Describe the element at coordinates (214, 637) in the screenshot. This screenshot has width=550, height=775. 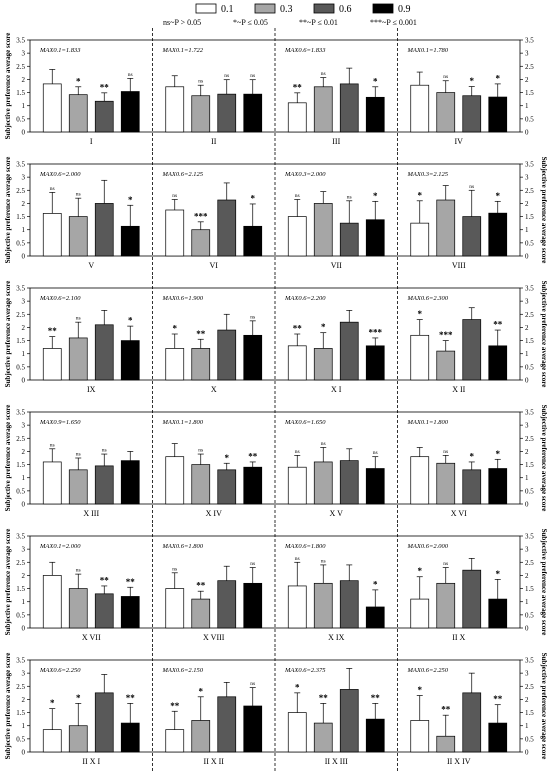
I see `panel-label: X VIII` at that location.